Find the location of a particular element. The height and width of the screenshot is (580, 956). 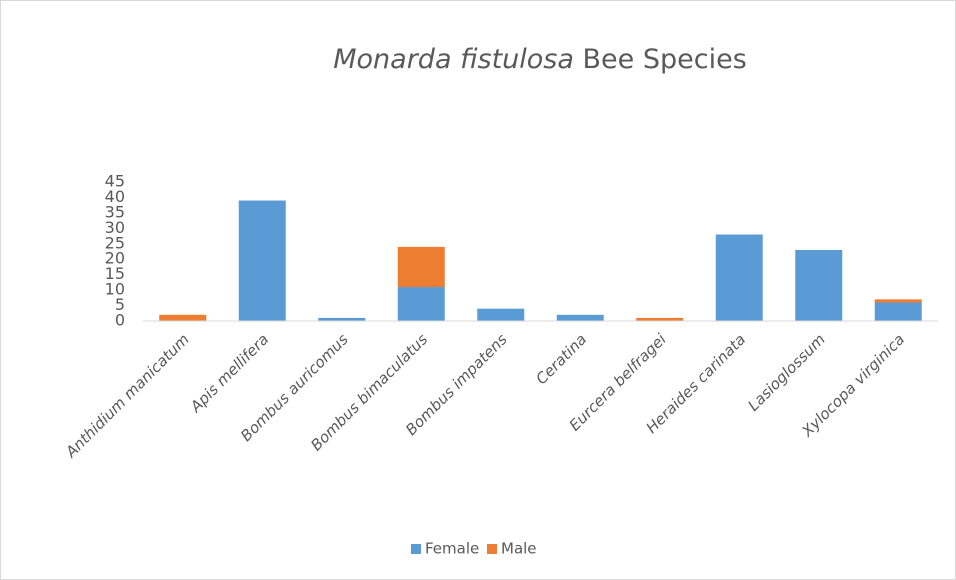

y-tick-label: 15 is located at coordinates (115, 273).